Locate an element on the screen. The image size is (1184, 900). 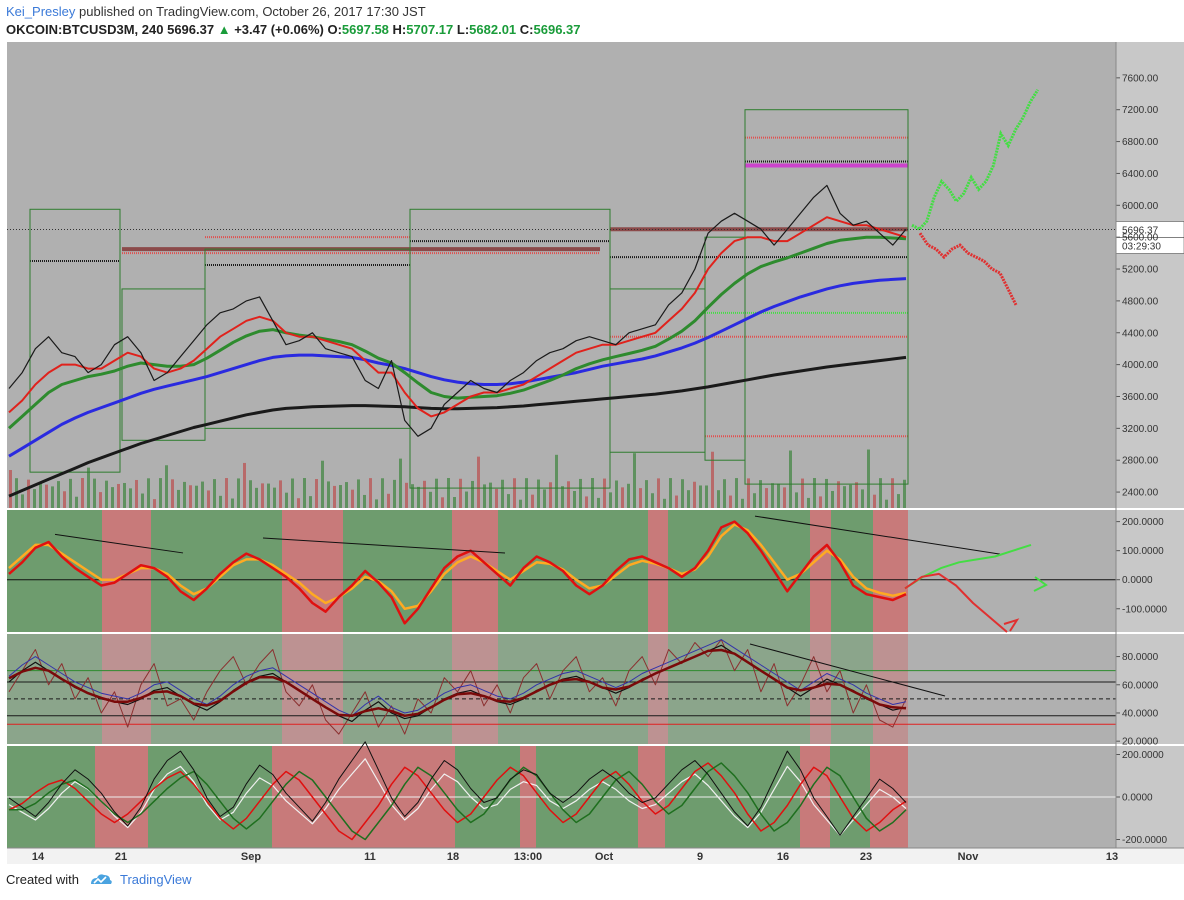
y-tick-label-0-13: 2800.00 is located at coordinates (1140, 461).